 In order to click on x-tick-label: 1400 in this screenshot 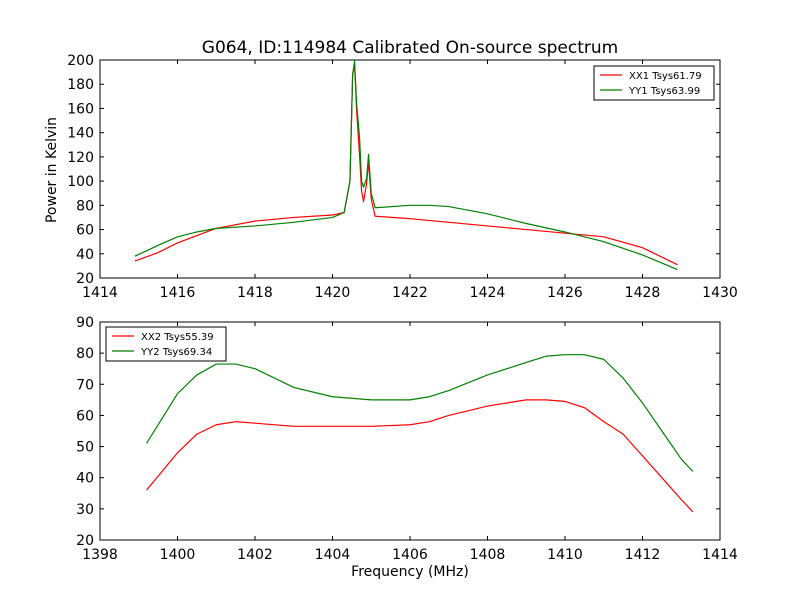, I will do `click(178, 555)`.